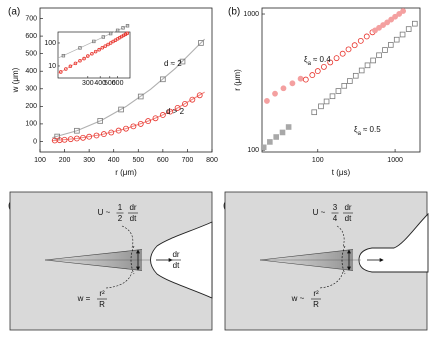  What do you see at coordinates (89, 160) in the screenshot?
I see `x-tick-label: 300` at bounding box center [89, 160].